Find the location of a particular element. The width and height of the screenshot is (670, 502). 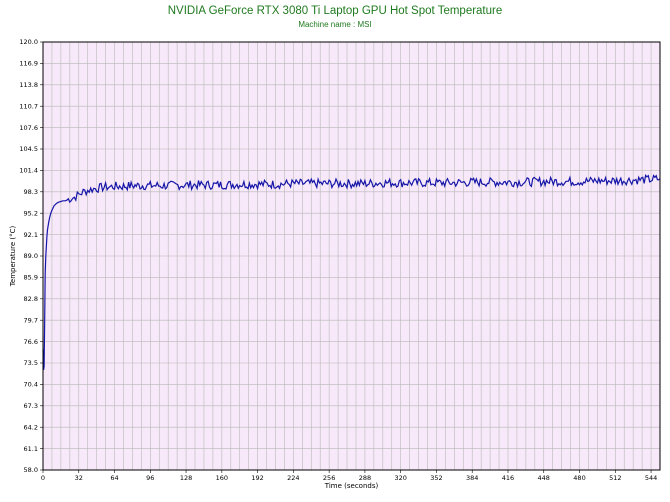

x-tick-label: 0 is located at coordinates (43, 478).